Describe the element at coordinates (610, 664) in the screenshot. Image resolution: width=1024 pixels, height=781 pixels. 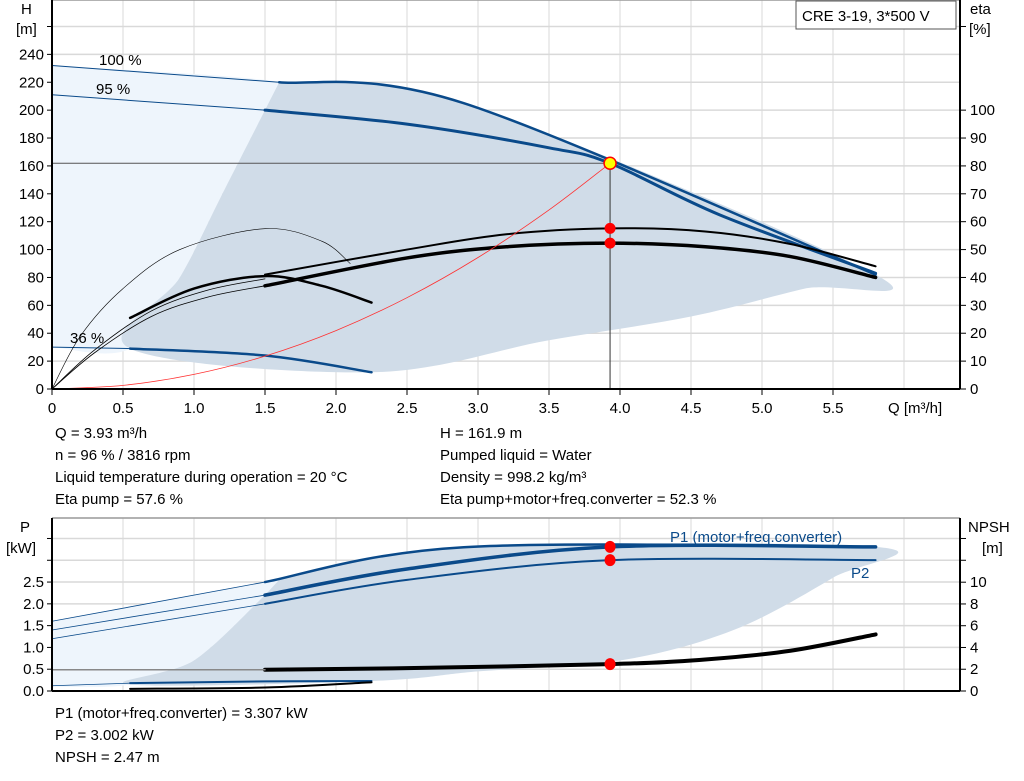
I see `npsh-dot` at that location.